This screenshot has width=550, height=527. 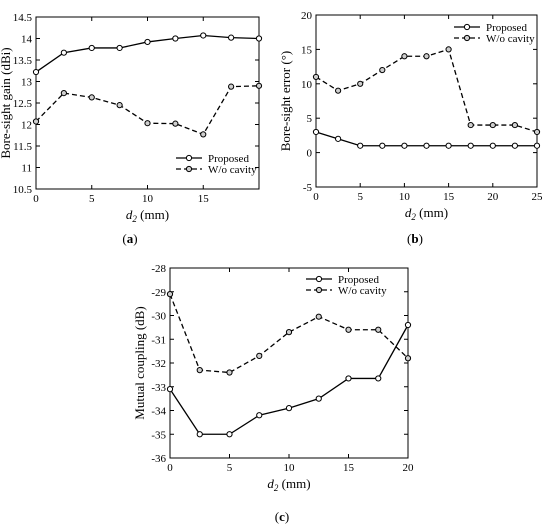 I want to click on y-tick-label: 10, so click(x=307, y=85).